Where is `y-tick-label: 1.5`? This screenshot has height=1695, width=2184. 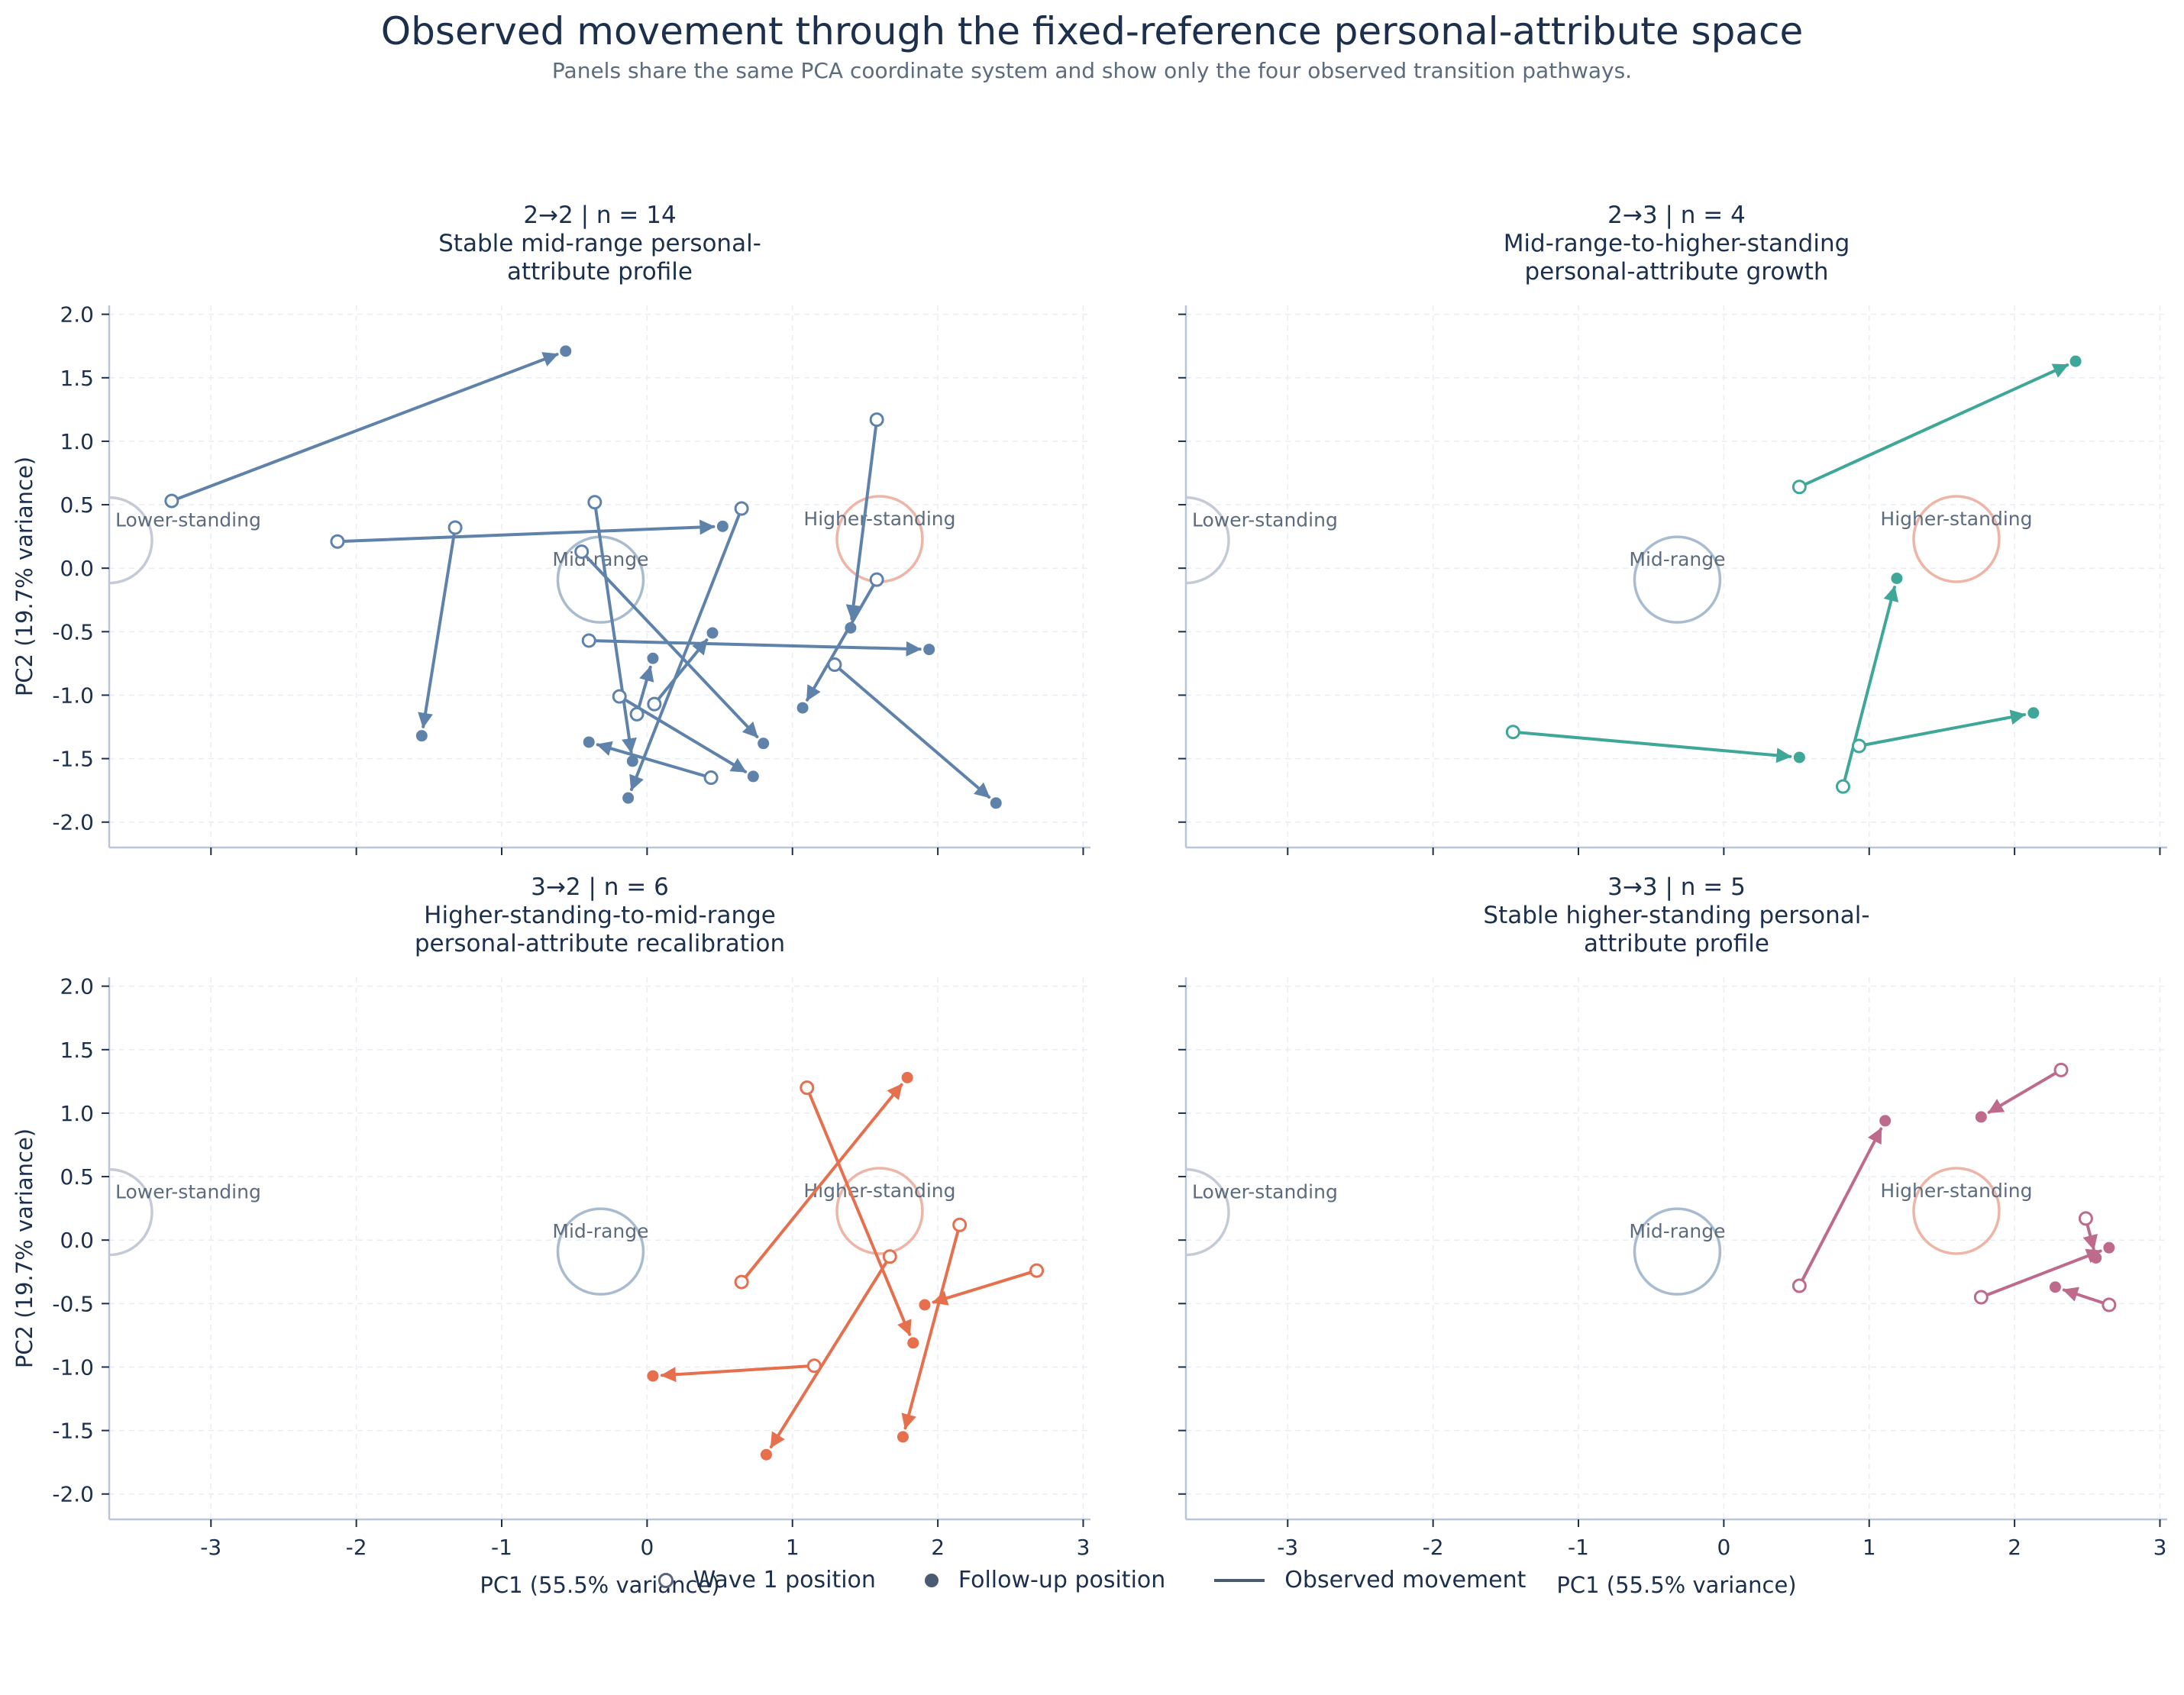
y-tick-label: 1.5 is located at coordinates (77, 378).